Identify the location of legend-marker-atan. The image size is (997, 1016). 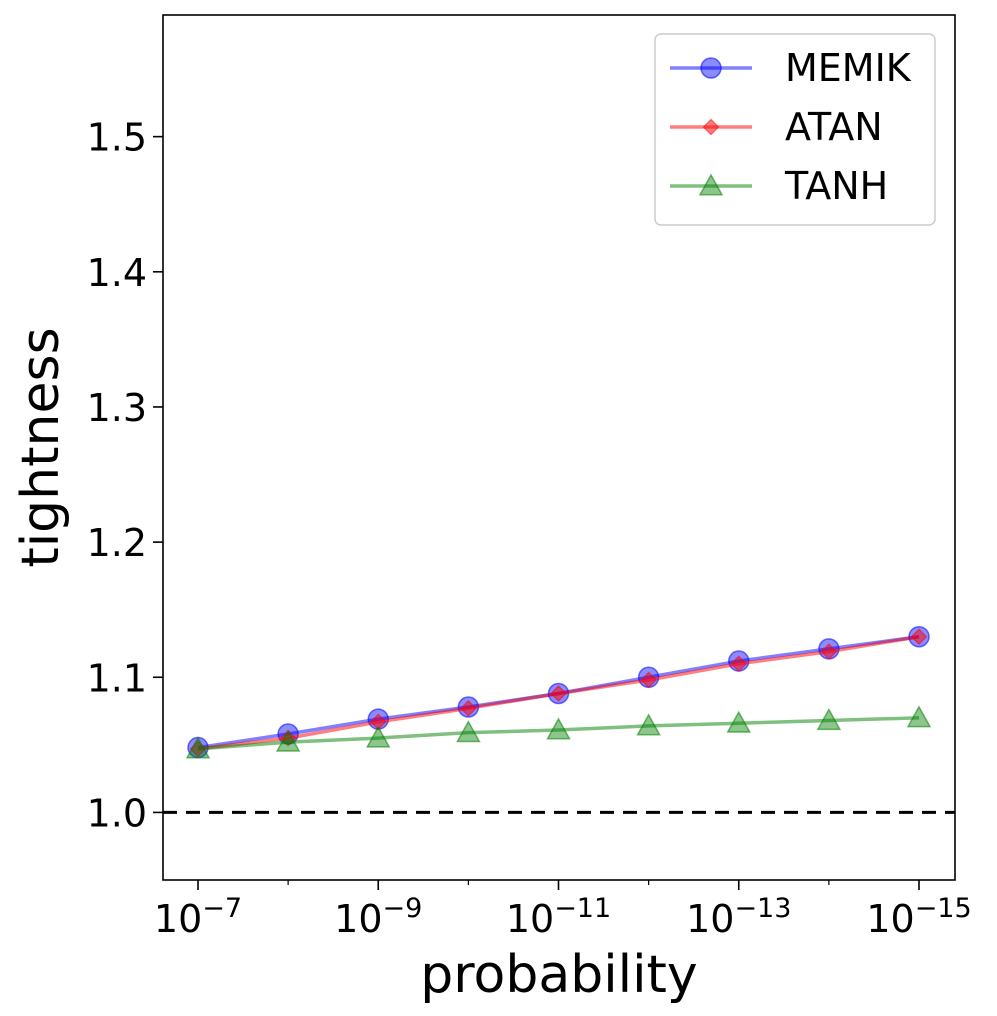
(711, 127).